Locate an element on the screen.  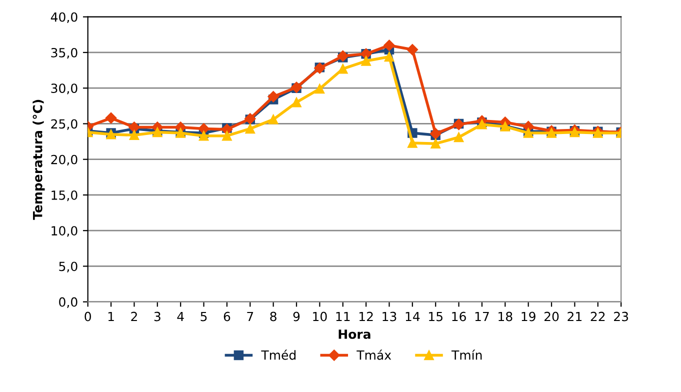
x-tick-label: 17 is located at coordinates (482, 317).